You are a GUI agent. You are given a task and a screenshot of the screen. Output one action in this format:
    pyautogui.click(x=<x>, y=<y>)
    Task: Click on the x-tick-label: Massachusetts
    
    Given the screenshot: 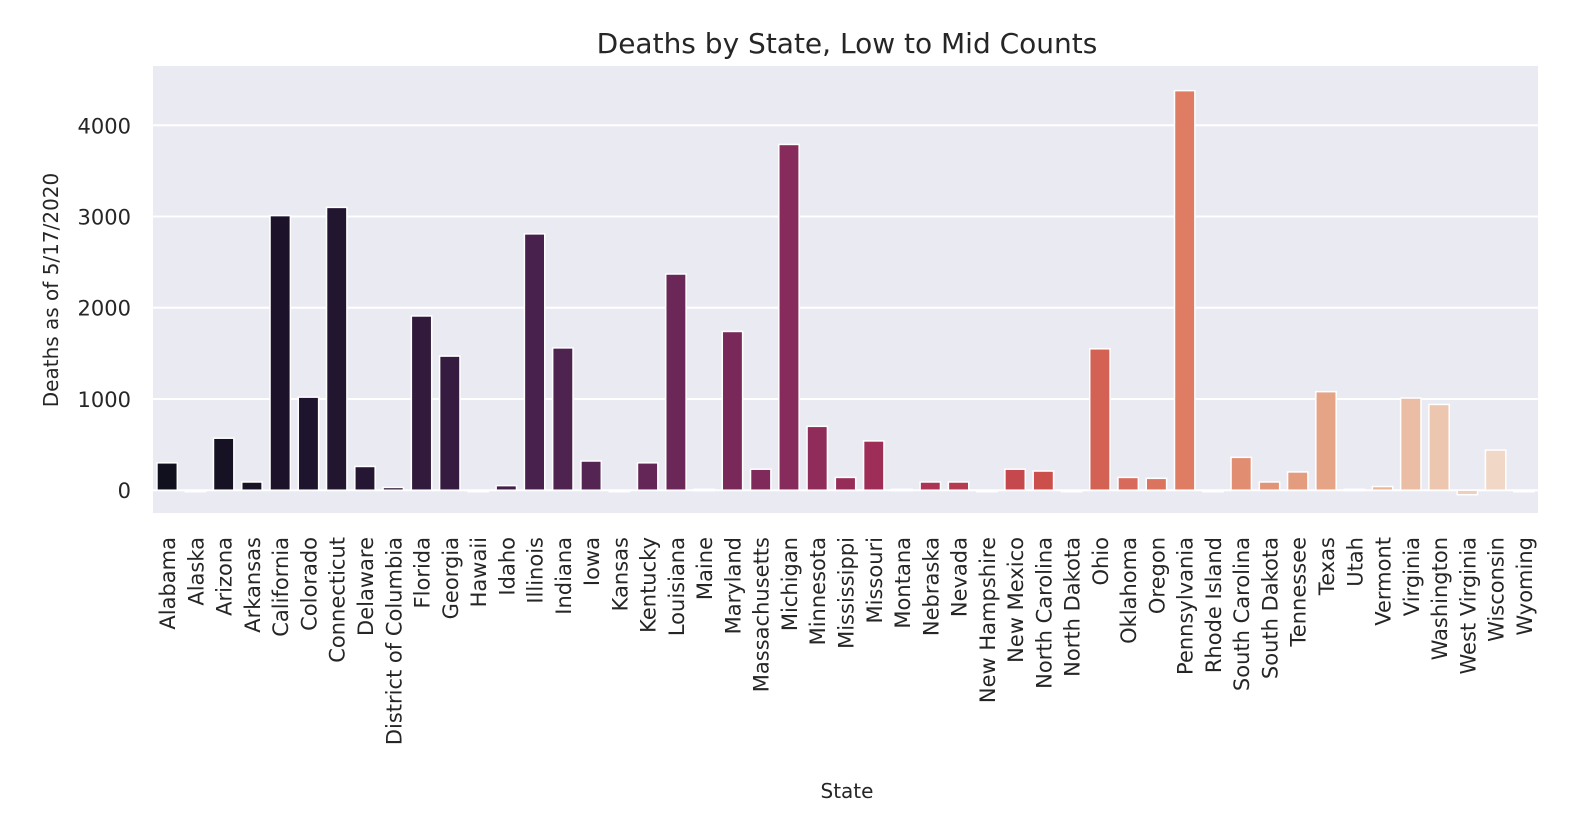 What is the action you would take?
    pyautogui.click(x=762, y=614)
    